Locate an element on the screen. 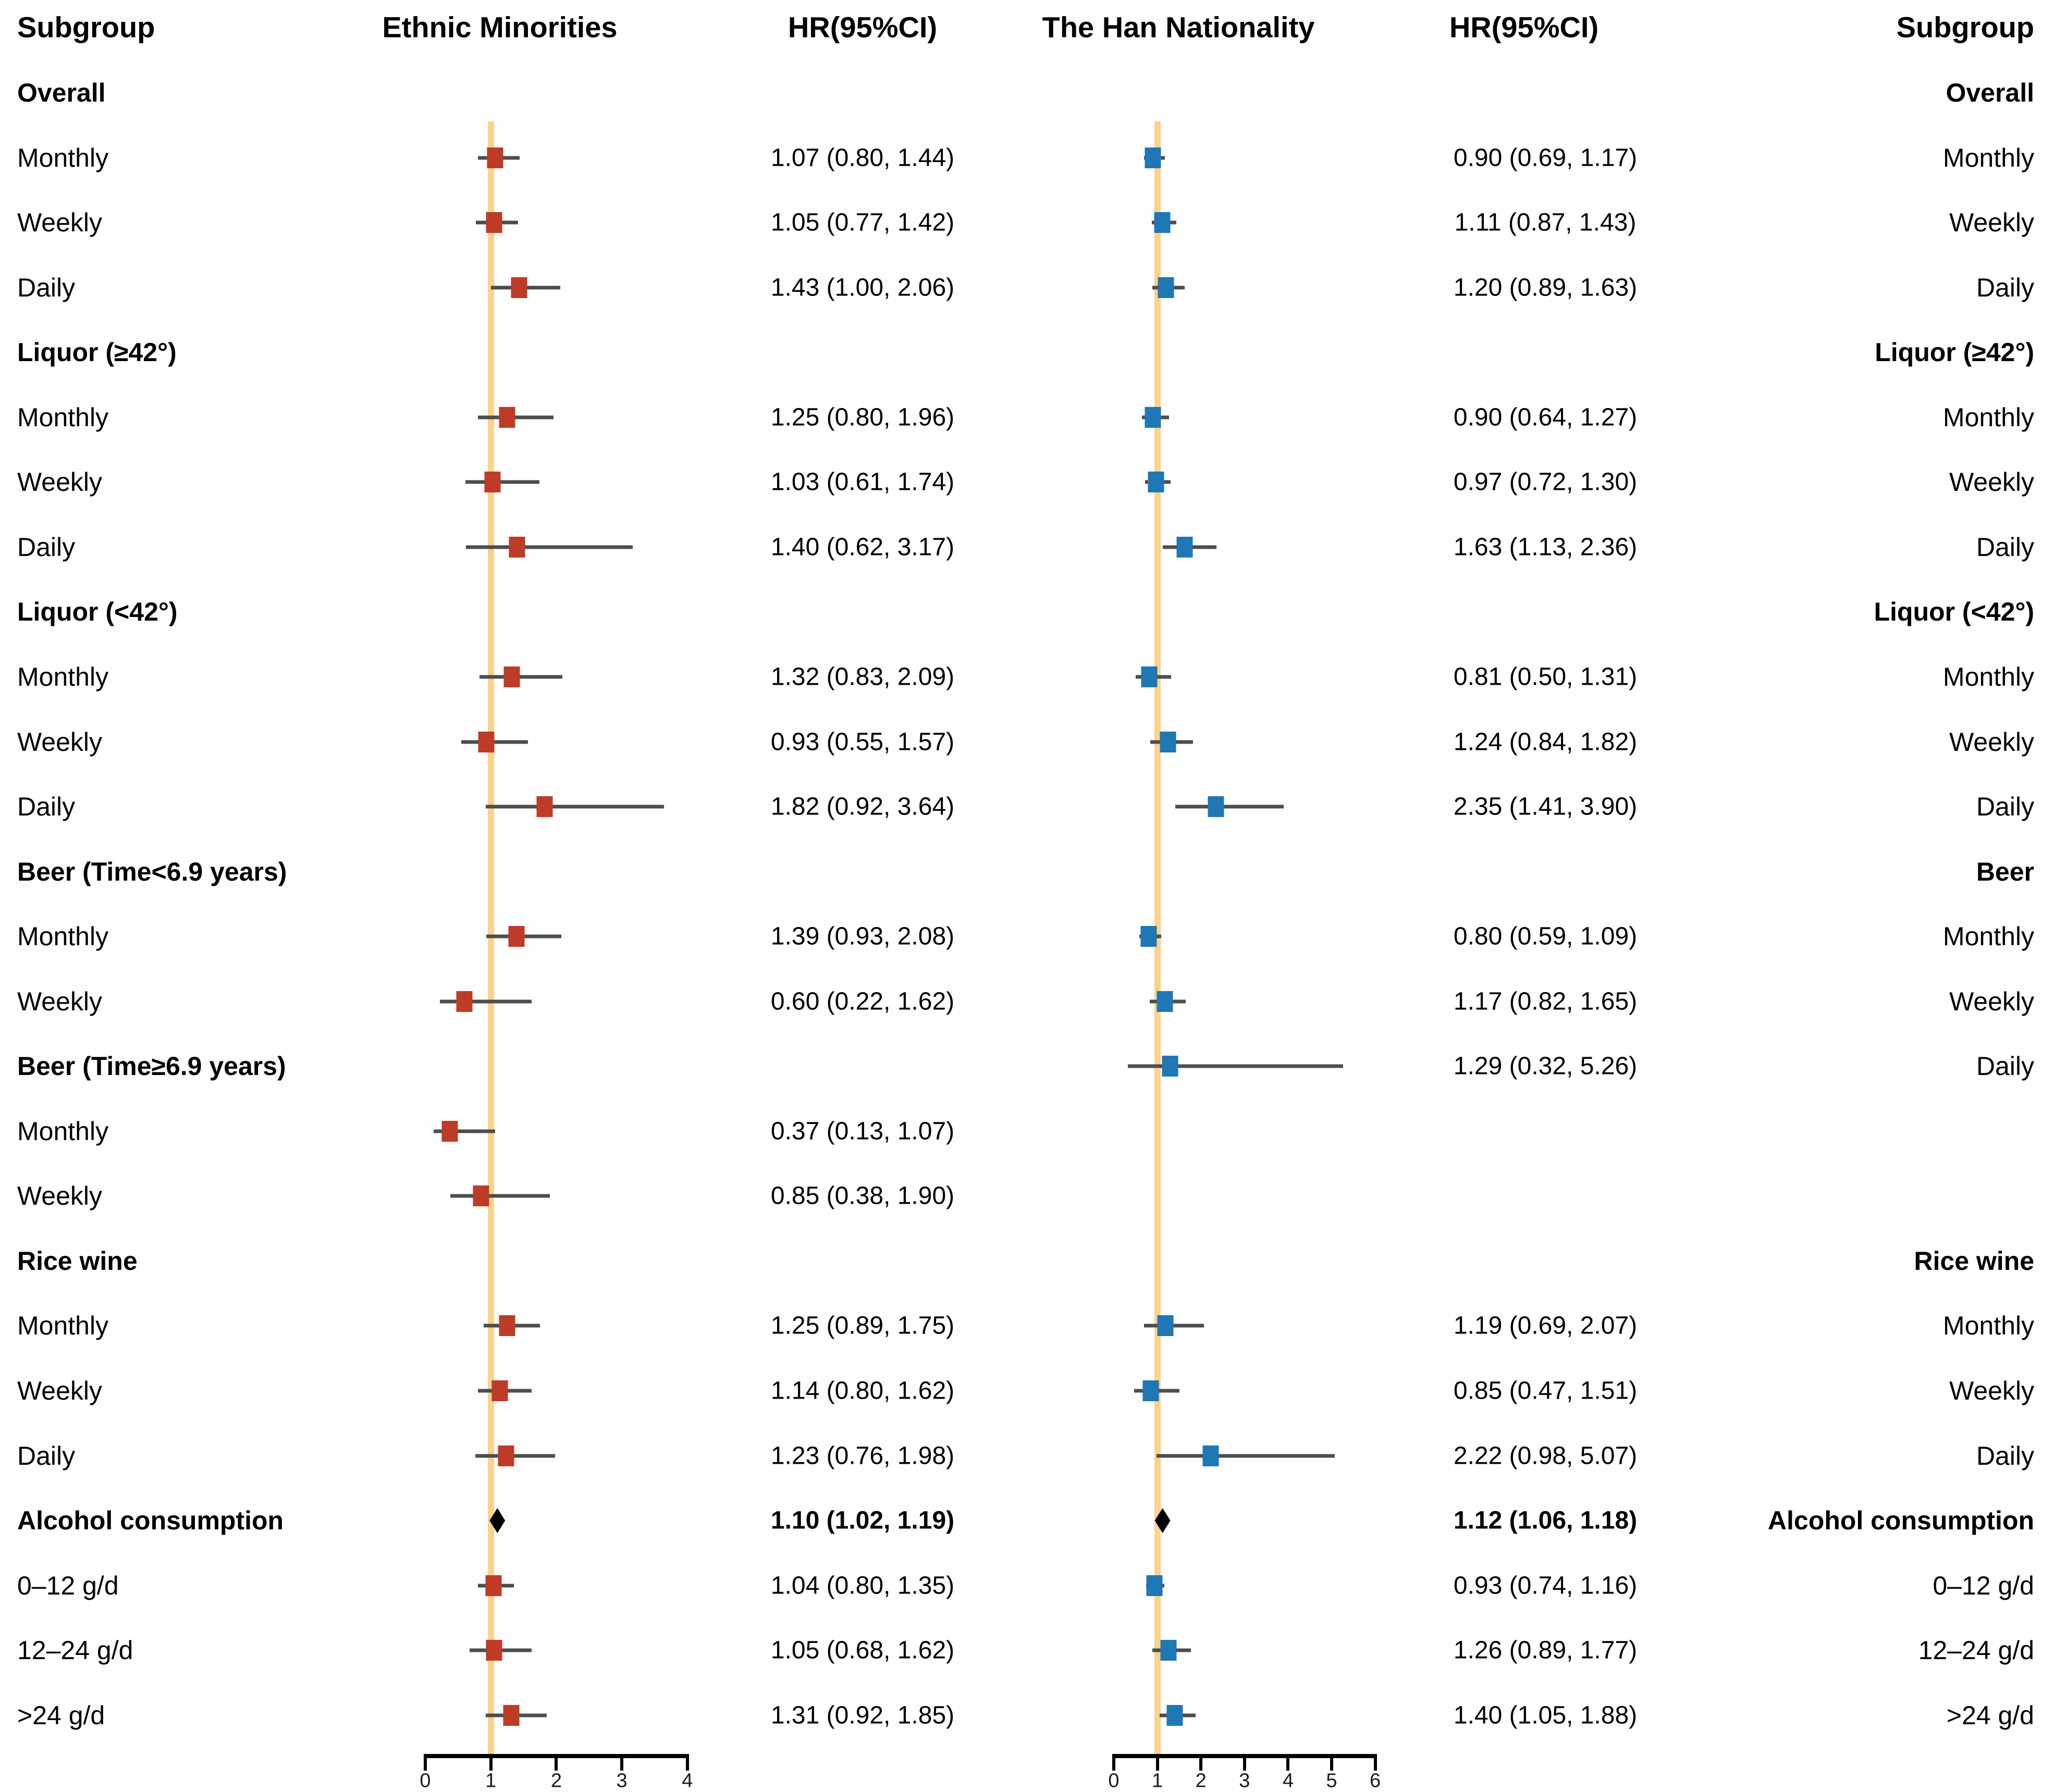  subgroup-label-left: 0–12 g/d is located at coordinates (68, 1585).